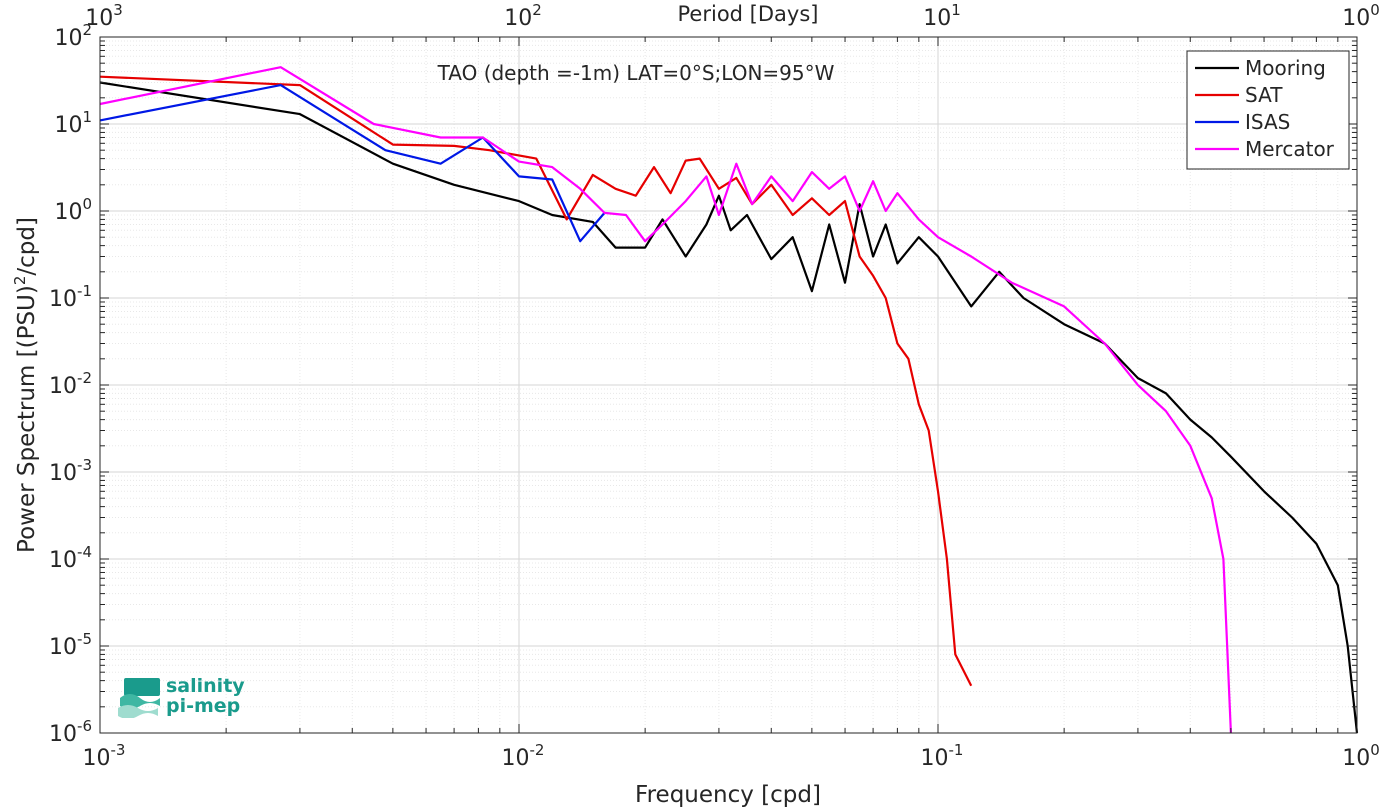 Image resolution: width=1383 pixels, height=809 pixels. What do you see at coordinates (73, 210) in the screenshot?
I see `y-tick-label: 10⁰` at bounding box center [73, 210].